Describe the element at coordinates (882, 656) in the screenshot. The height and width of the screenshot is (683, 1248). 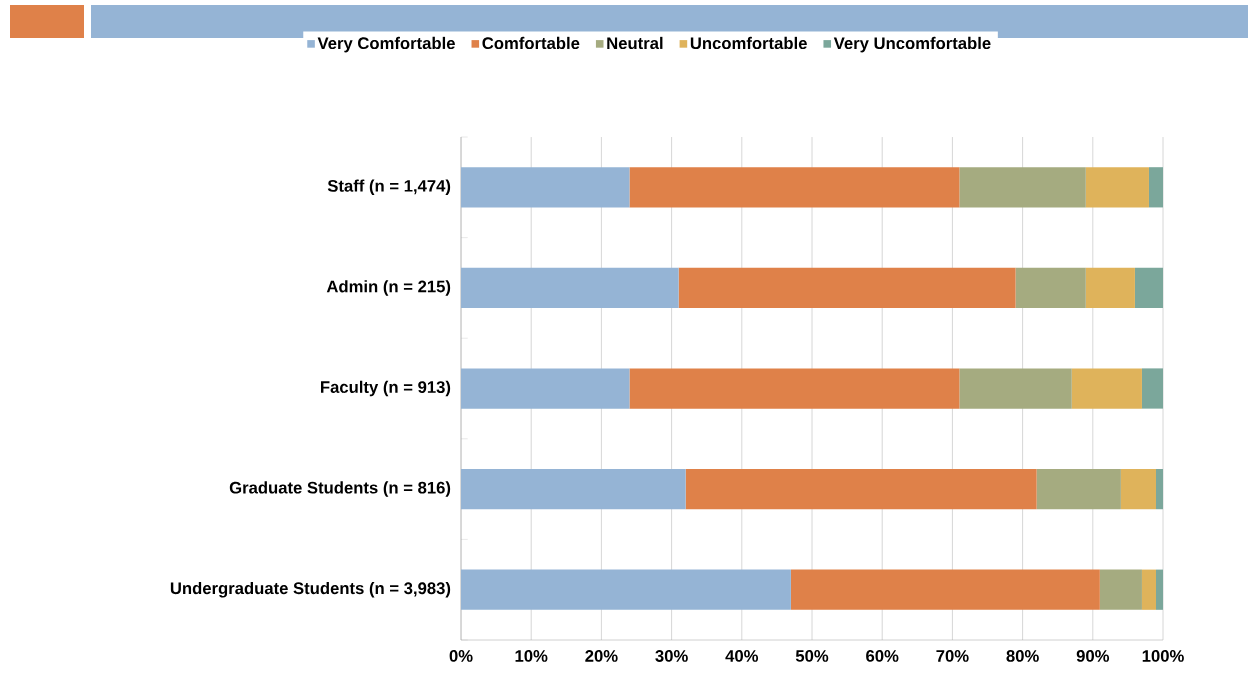
I see `x-tick-label: 60%` at that location.